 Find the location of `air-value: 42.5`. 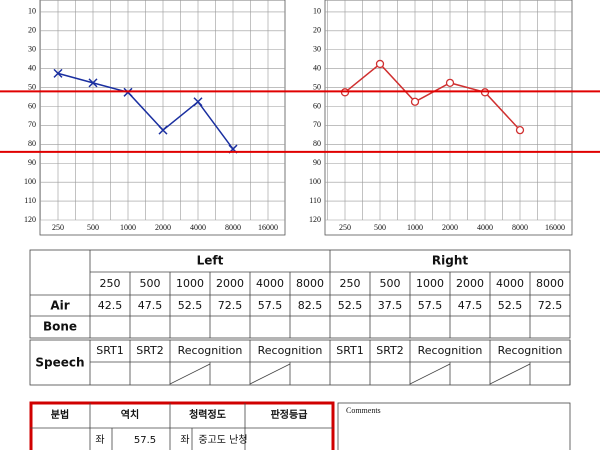

air-value: 42.5 is located at coordinates (110, 305).